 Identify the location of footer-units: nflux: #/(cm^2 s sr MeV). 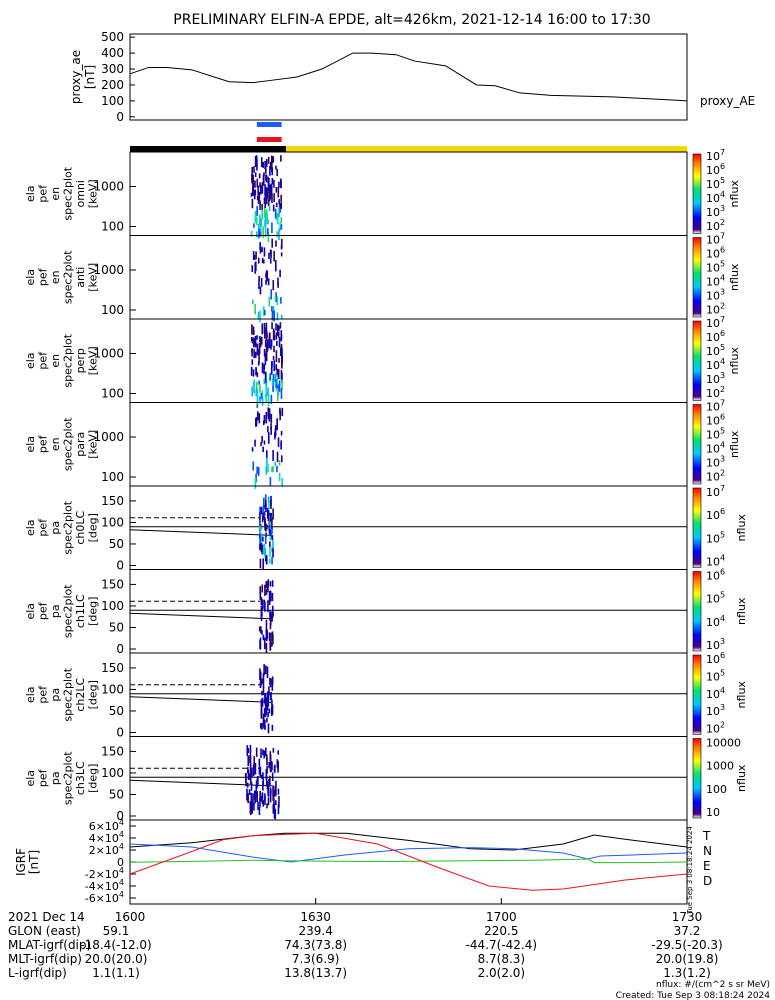
(713, 985).